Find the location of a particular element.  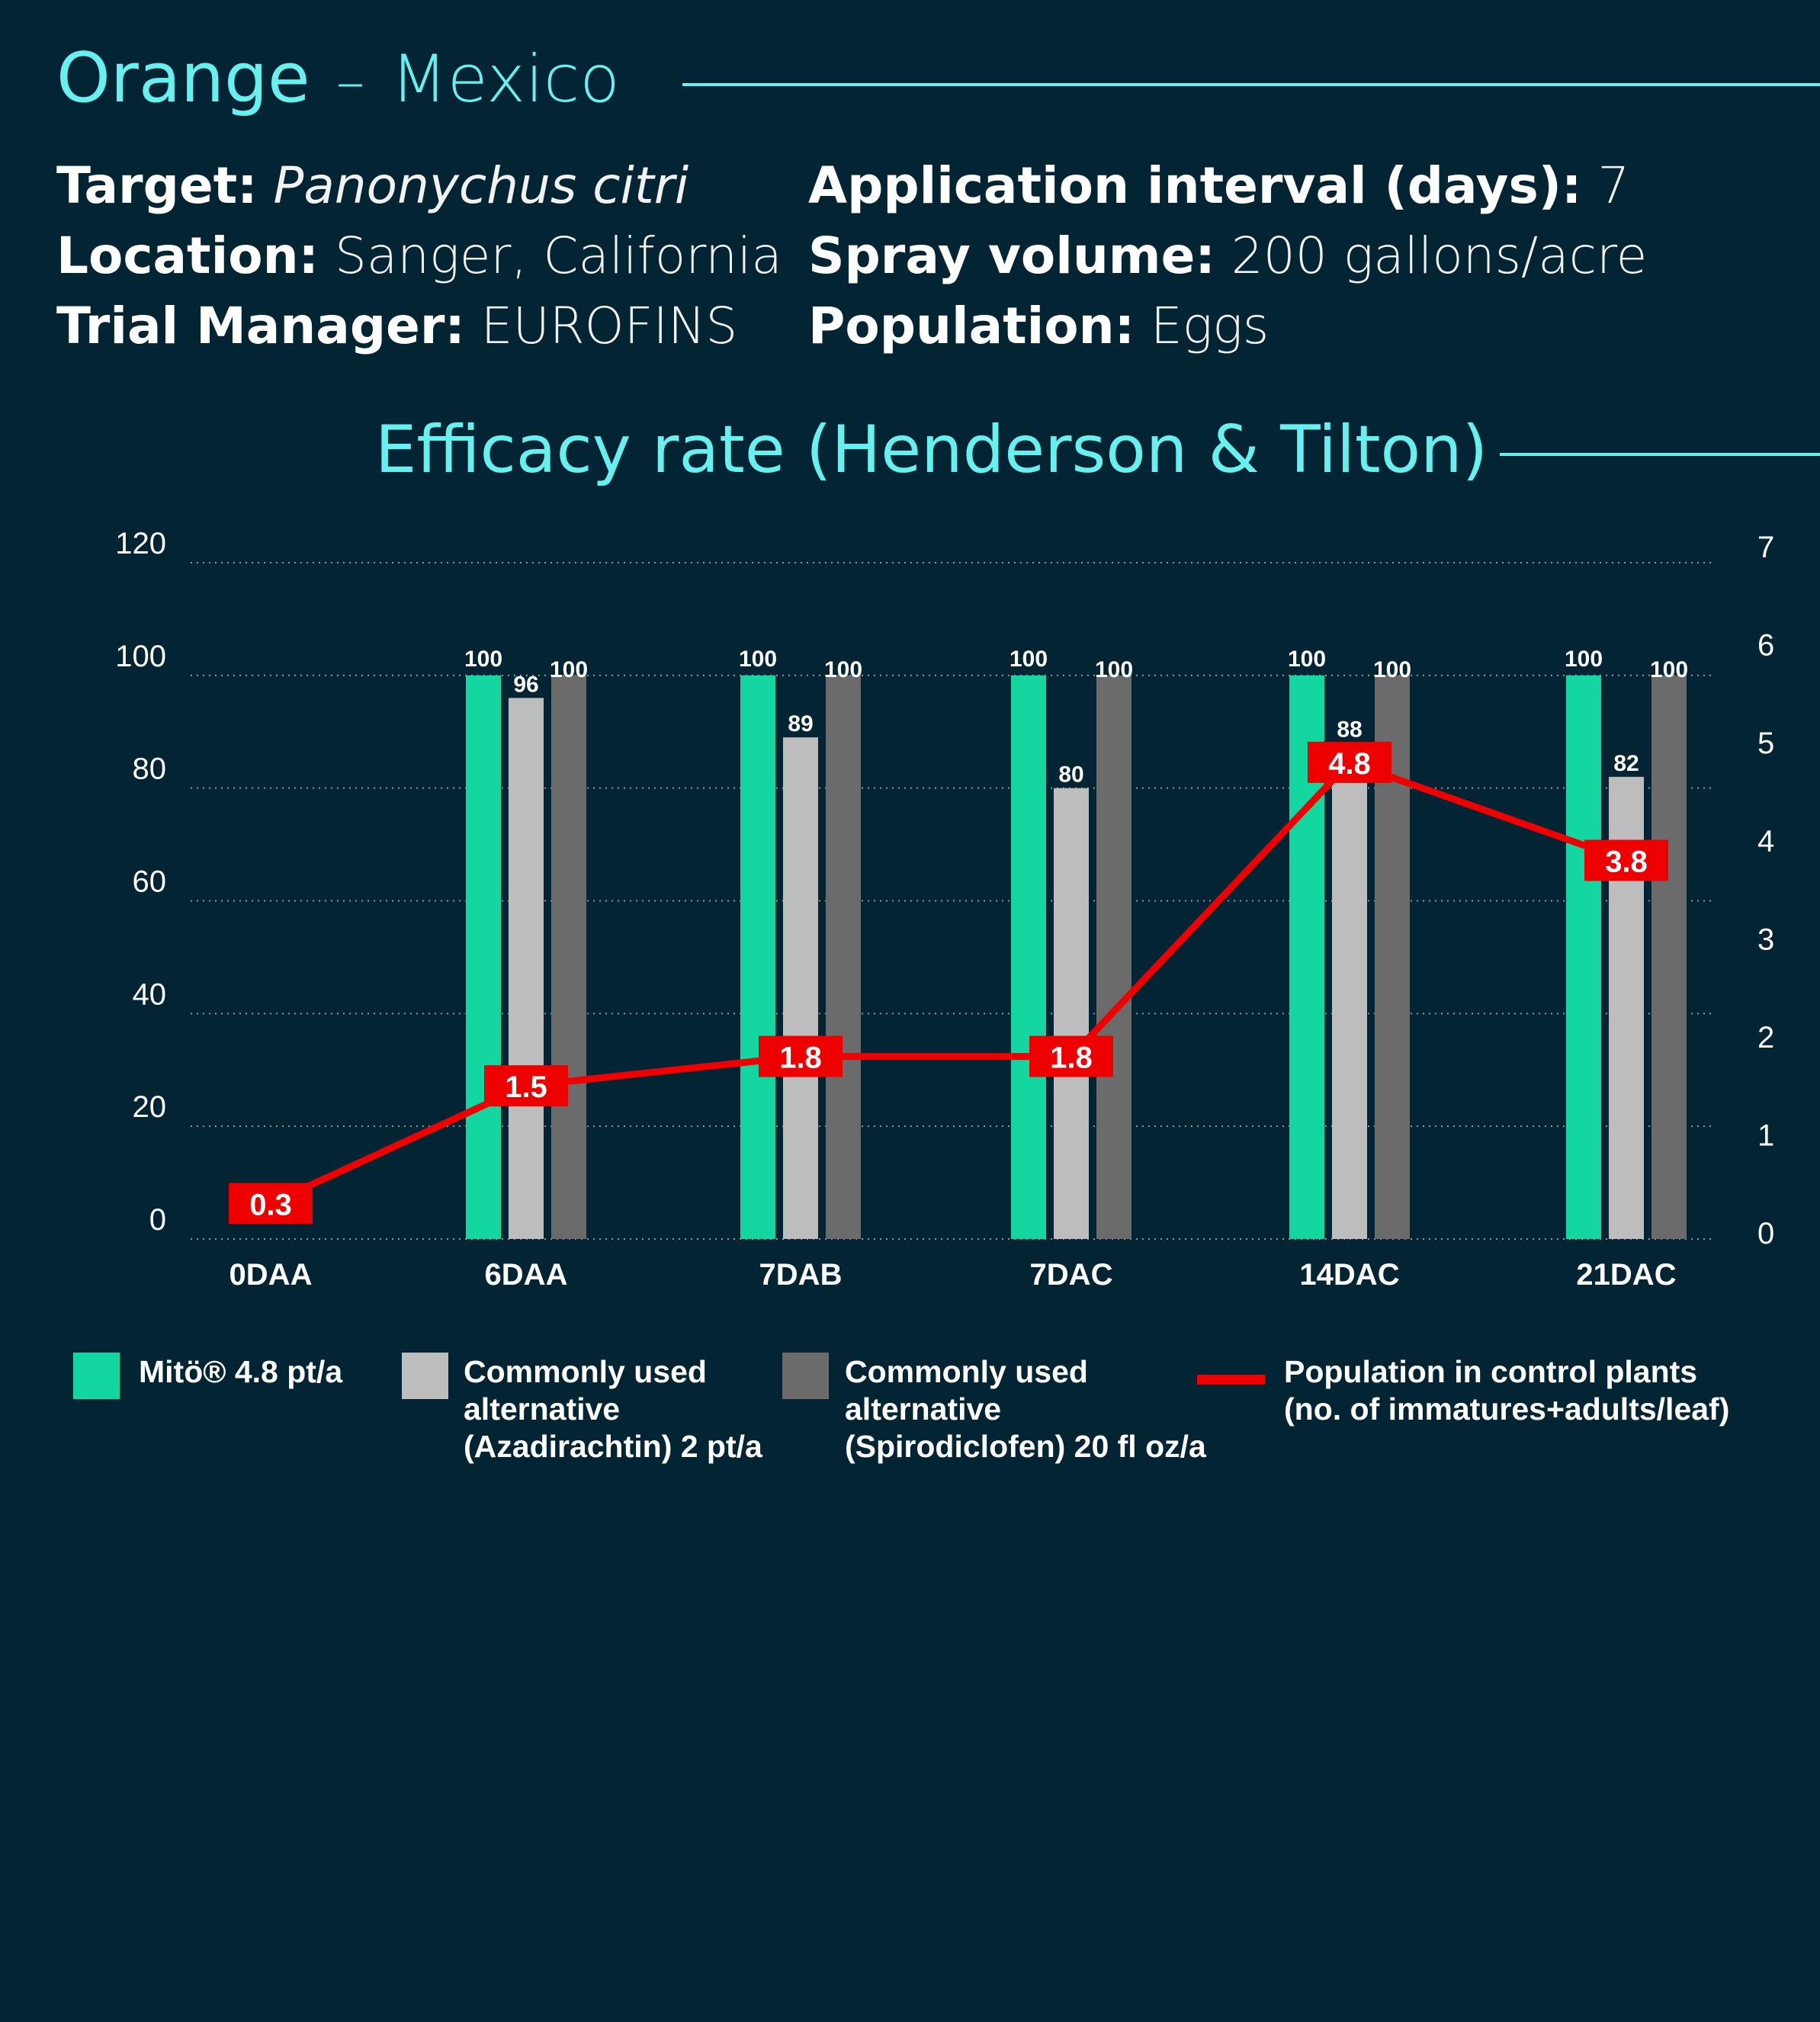

target-label: Target: is located at coordinates (157, 185).